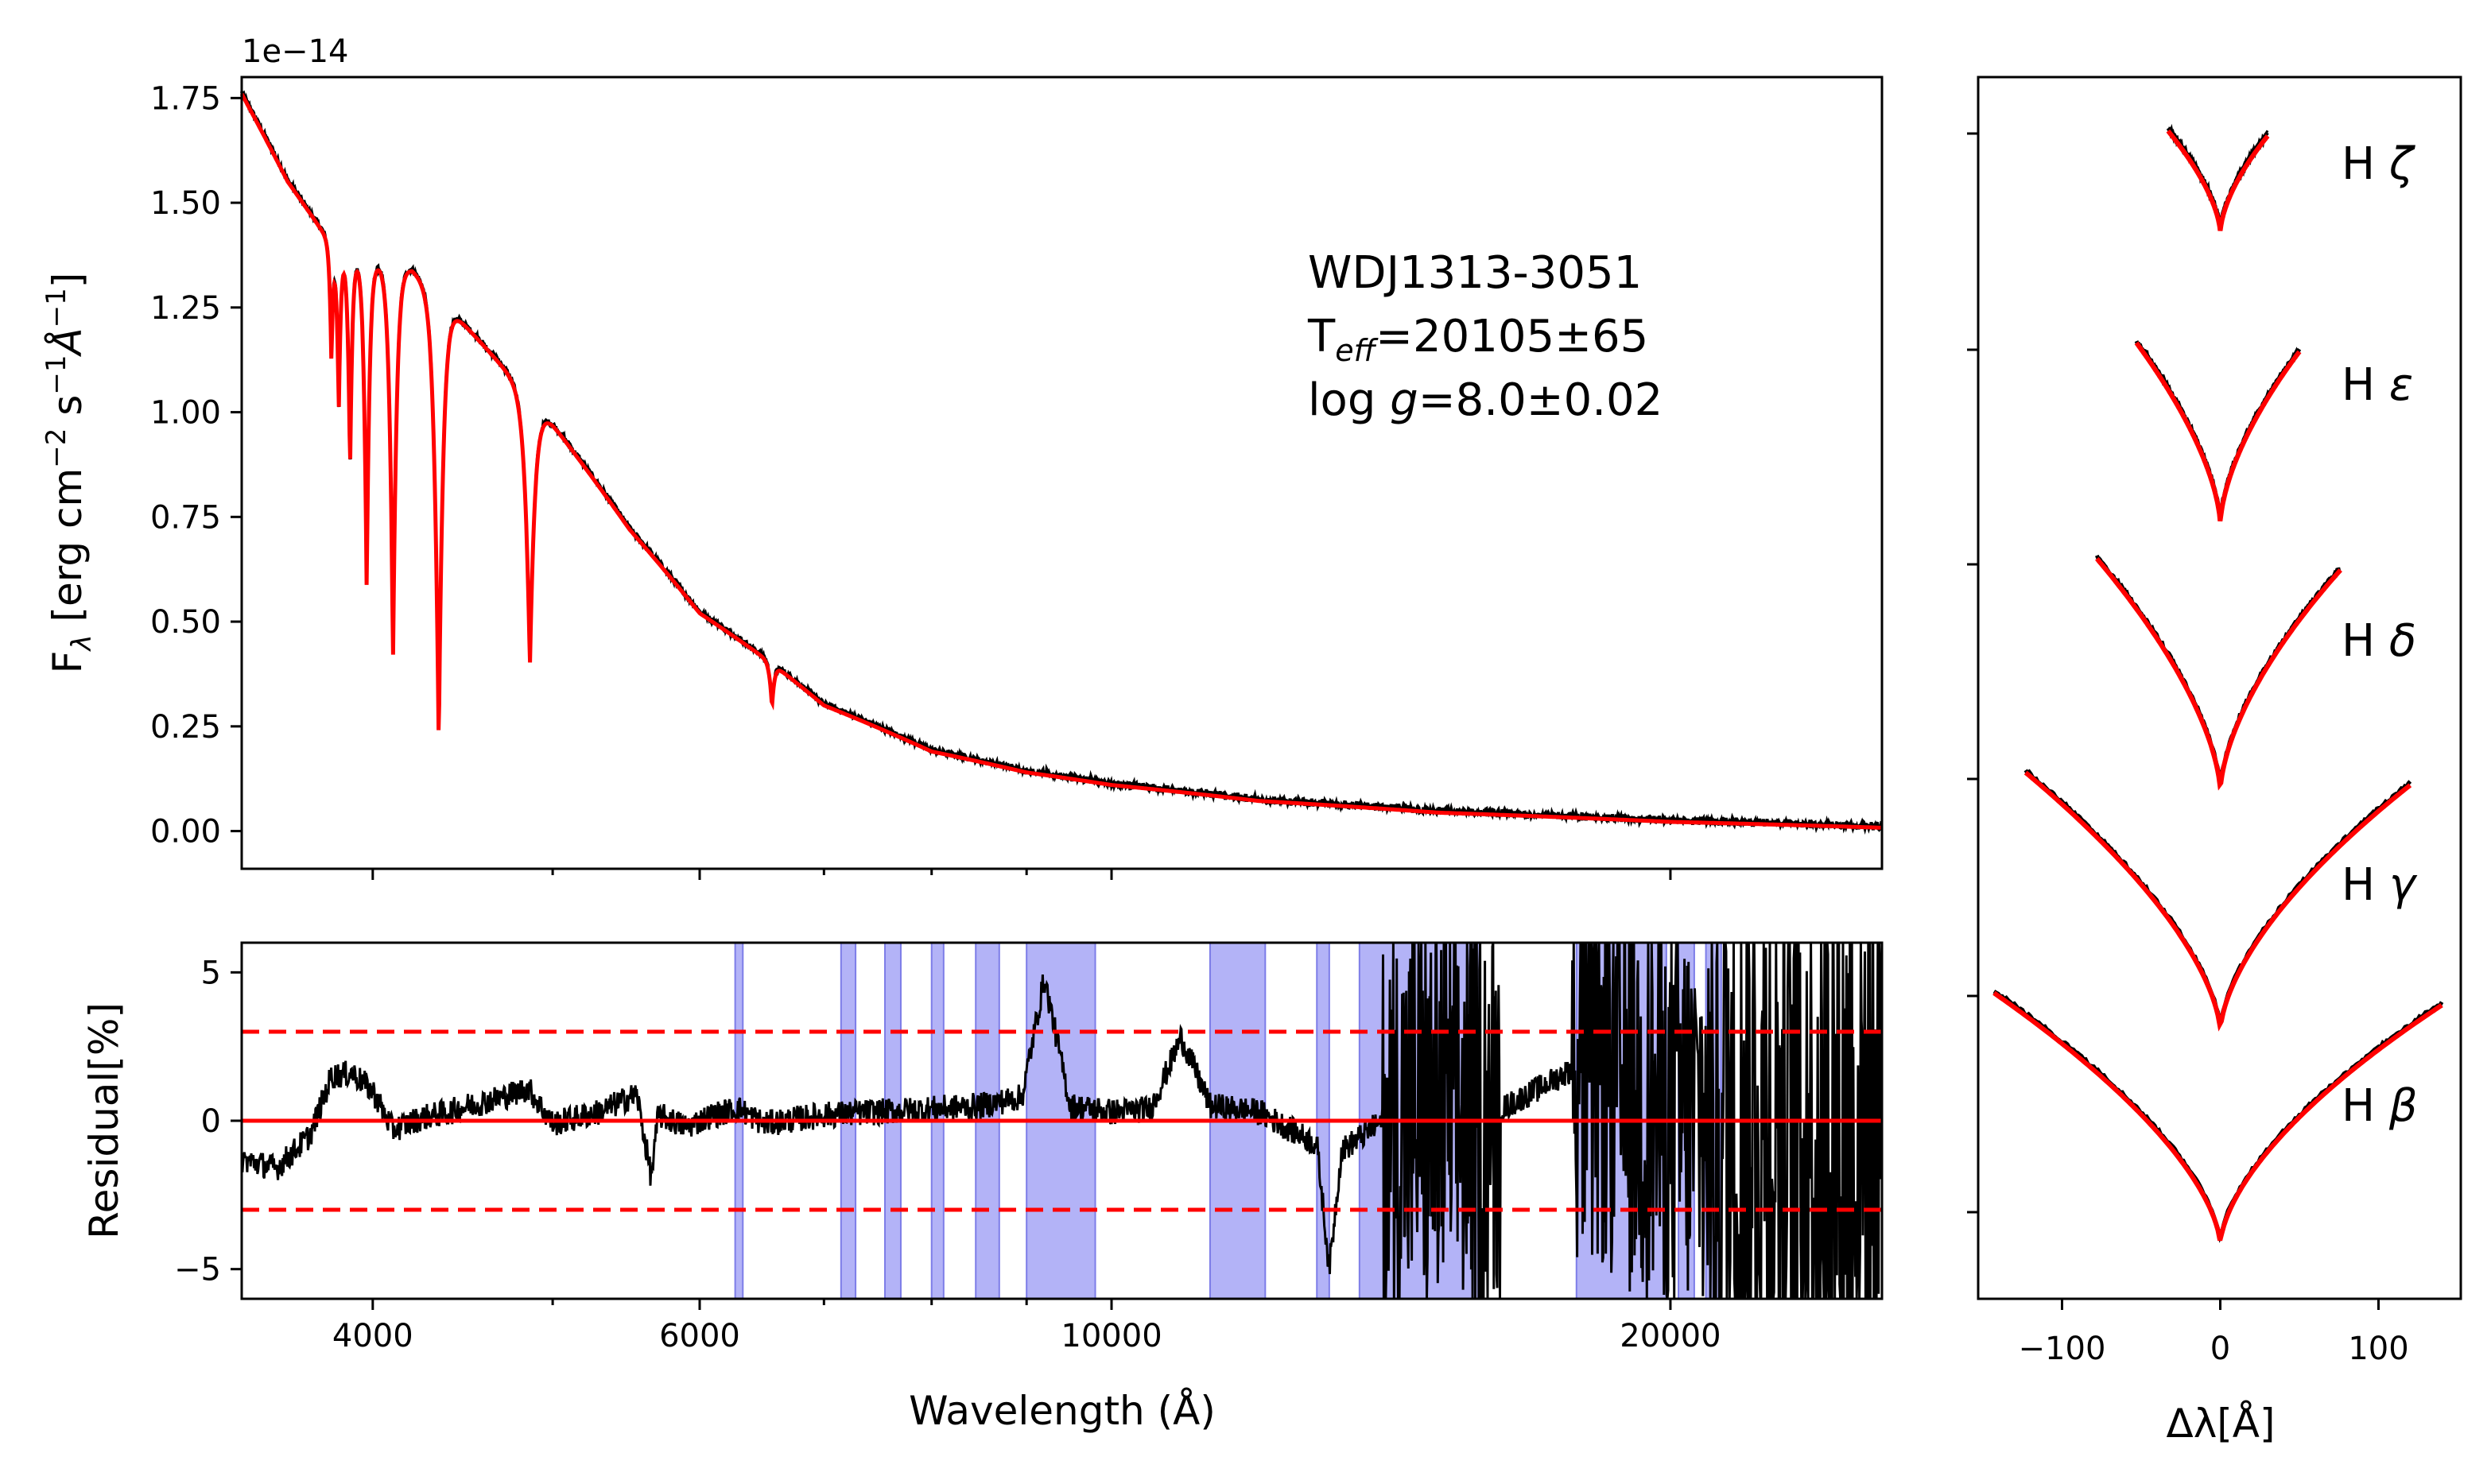 The width and height of the screenshot is (2491, 1484). Describe the element at coordinates (2220, 1349) in the screenshot. I see `balmer-x-tick-label: 0` at that location.